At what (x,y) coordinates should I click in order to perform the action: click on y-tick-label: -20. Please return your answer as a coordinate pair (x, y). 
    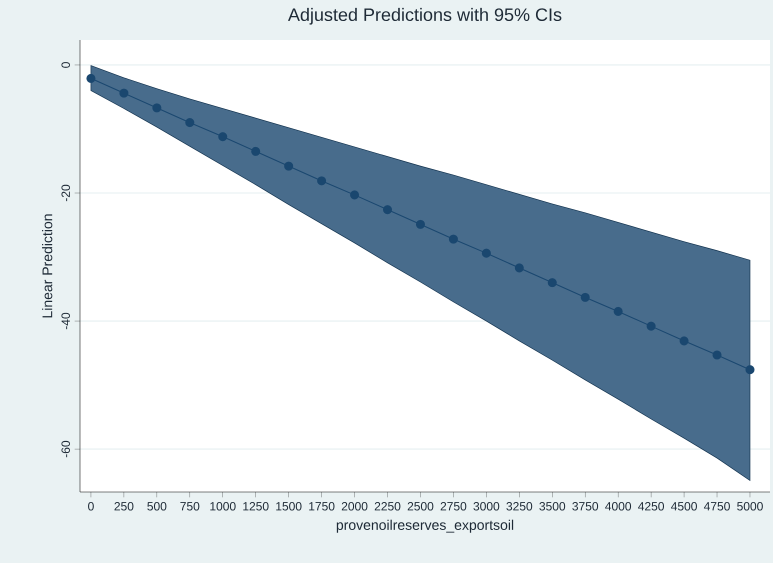
    Looking at the image, I should click on (65, 193).